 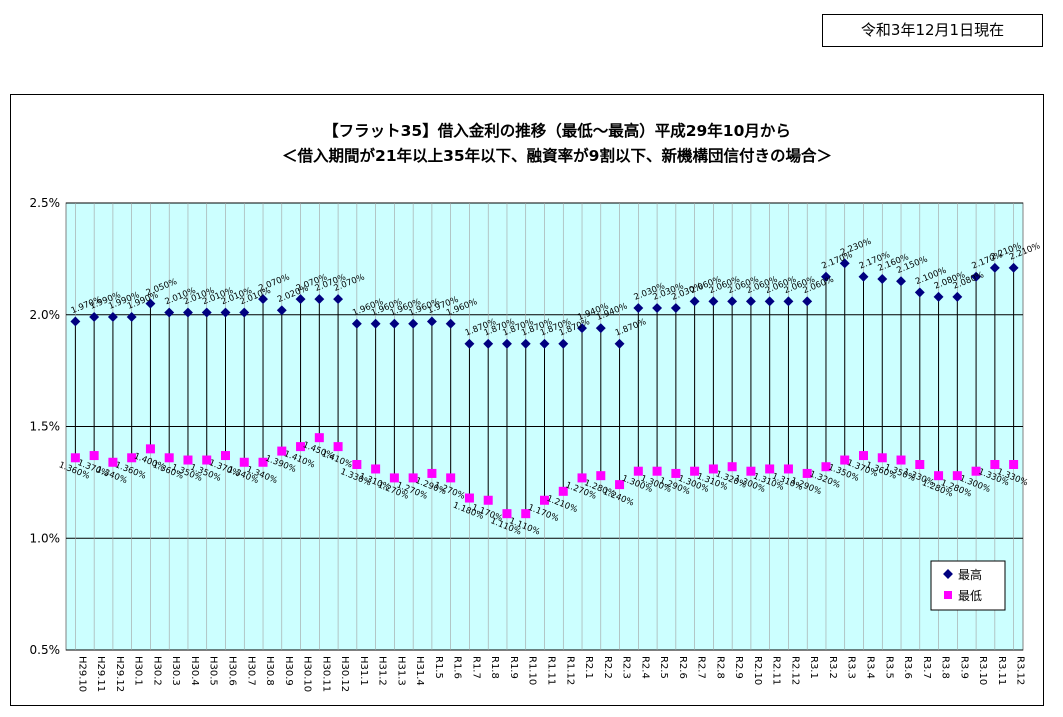 I want to click on x-tick-label: R3.5, so click(x=888, y=667).